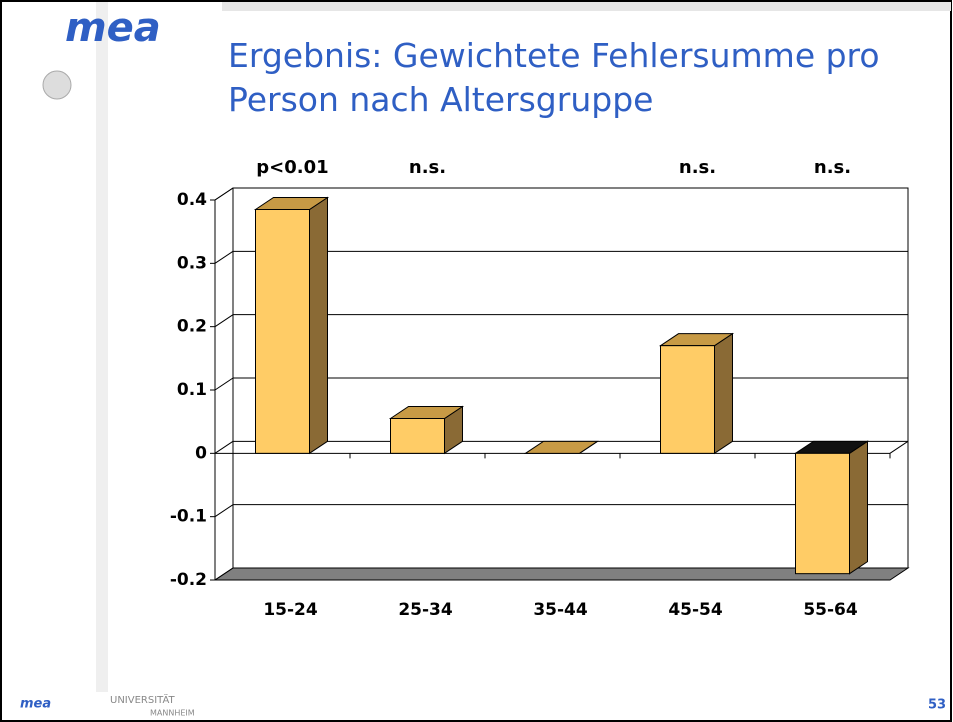 The height and width of the screenshot is (722, 953). I want to click on y-tick-label: 0.1, so click(192, 390).